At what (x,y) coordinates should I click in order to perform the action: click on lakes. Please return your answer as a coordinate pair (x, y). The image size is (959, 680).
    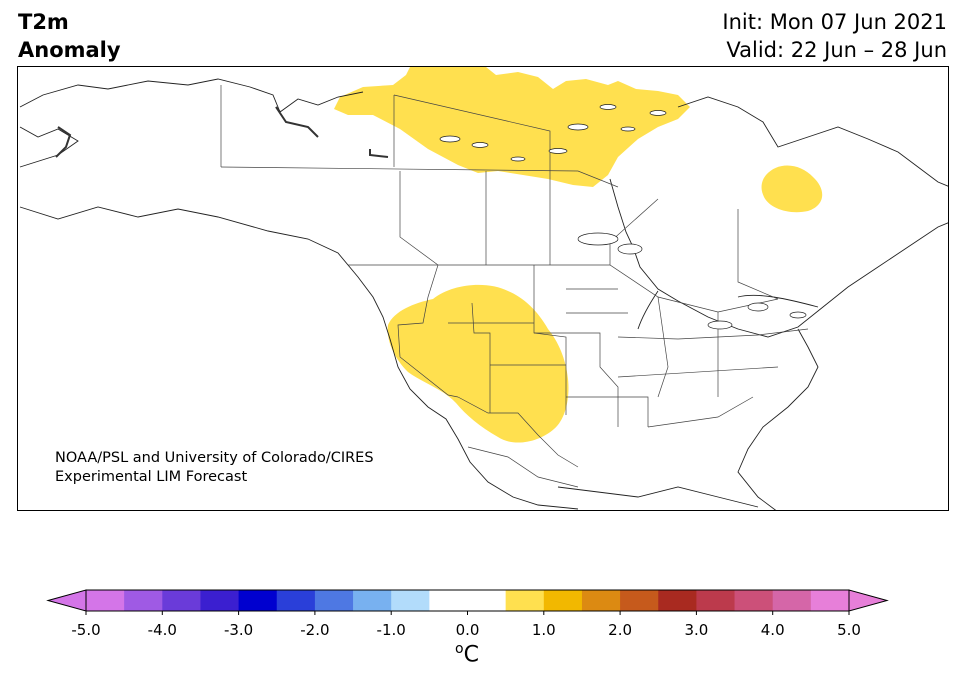
    Looking at the image, I should click on (623, 217).